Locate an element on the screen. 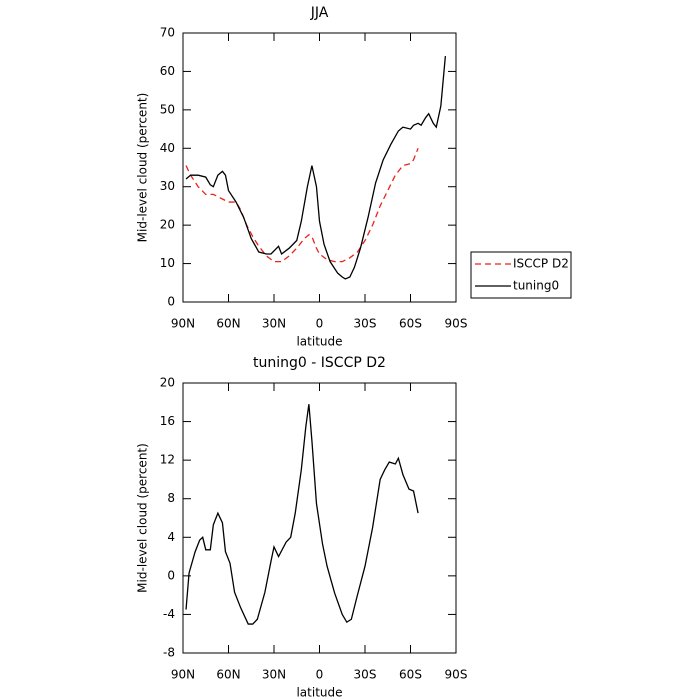  y-tick-label: 50 is located at coordinates (167, 109).